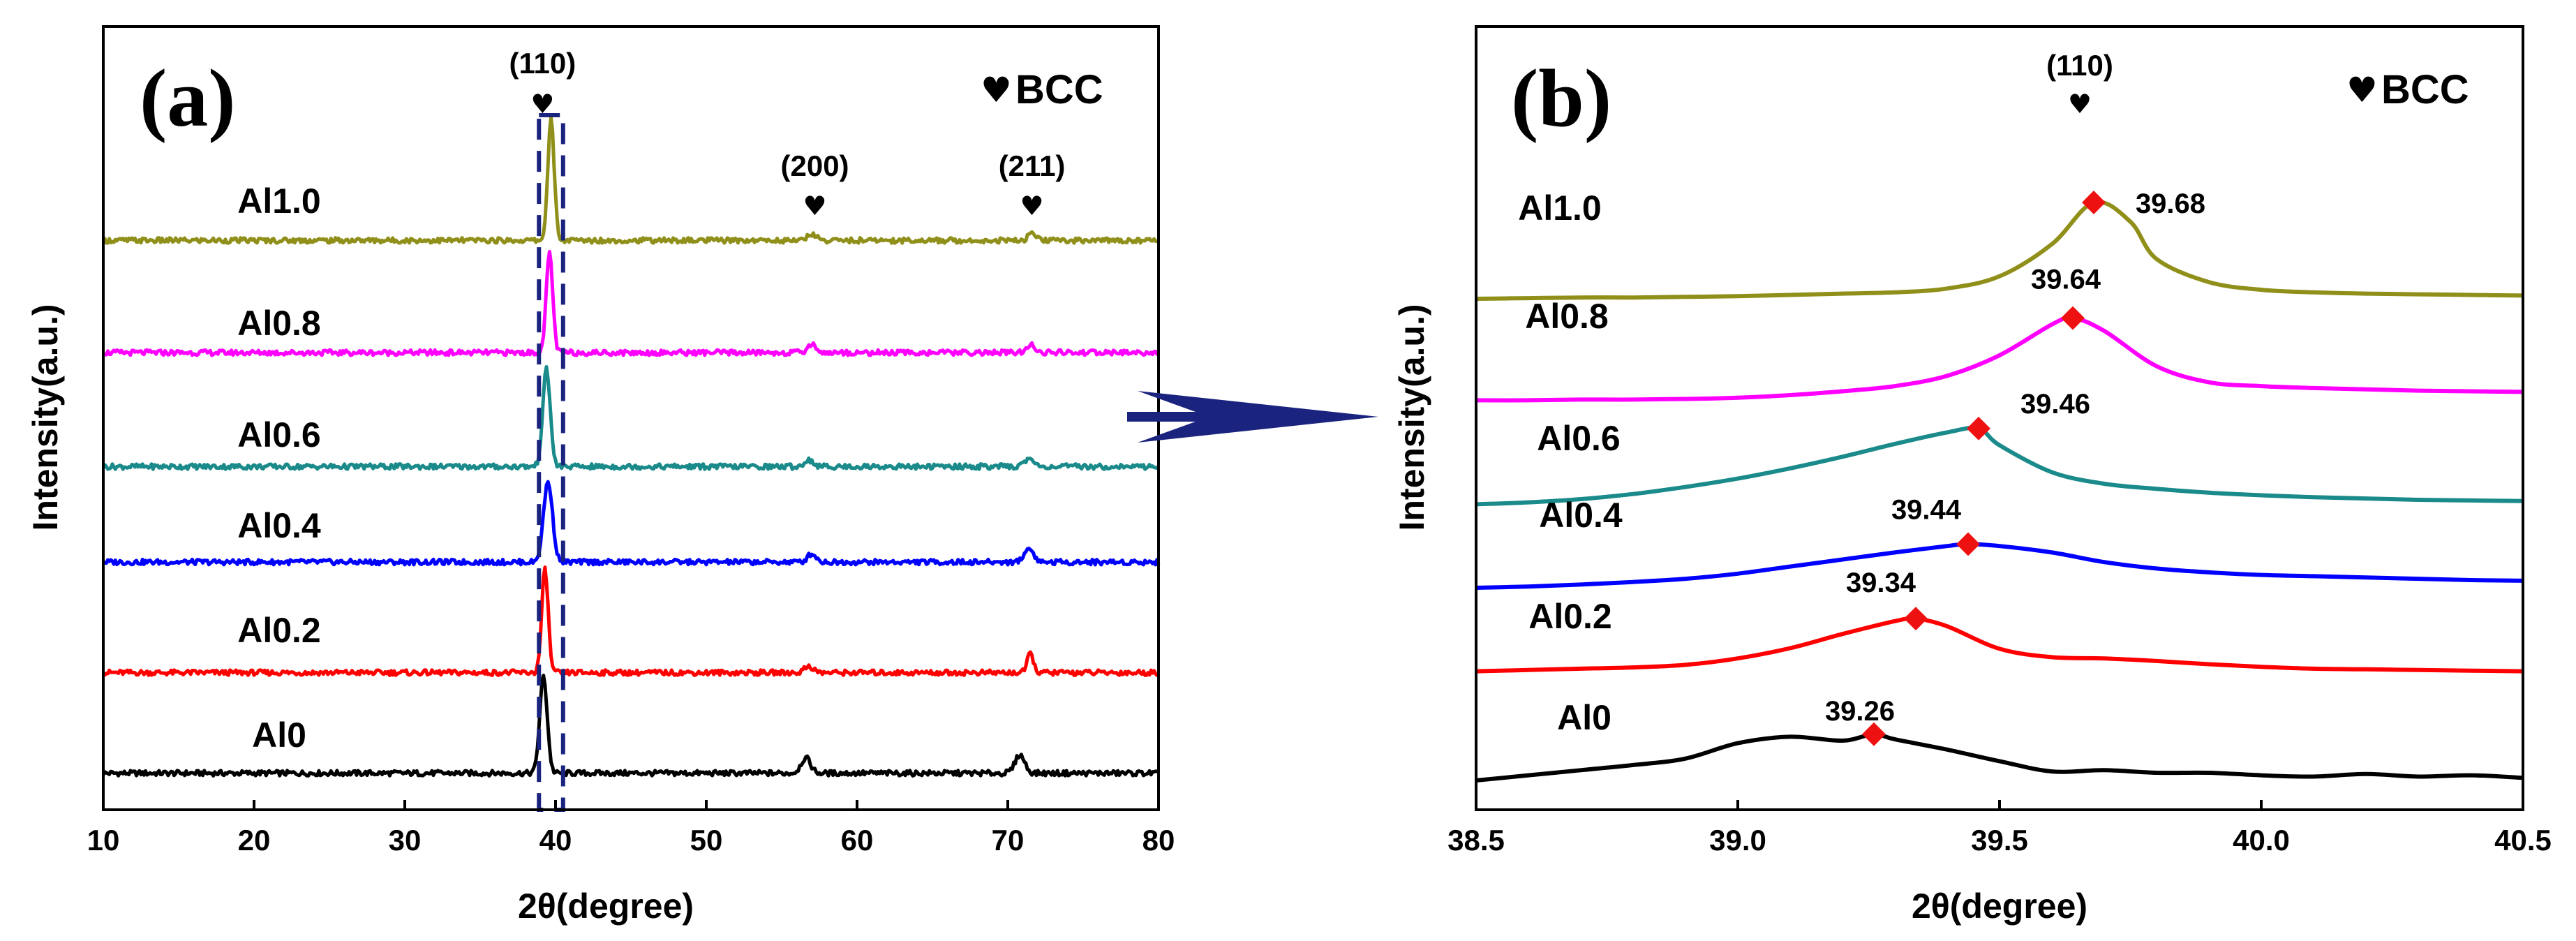 Image resolution: width=2576 pixels, height=941 pixels. I want to click on panel-a-reflection-label-110: (110), so click(543, 63).